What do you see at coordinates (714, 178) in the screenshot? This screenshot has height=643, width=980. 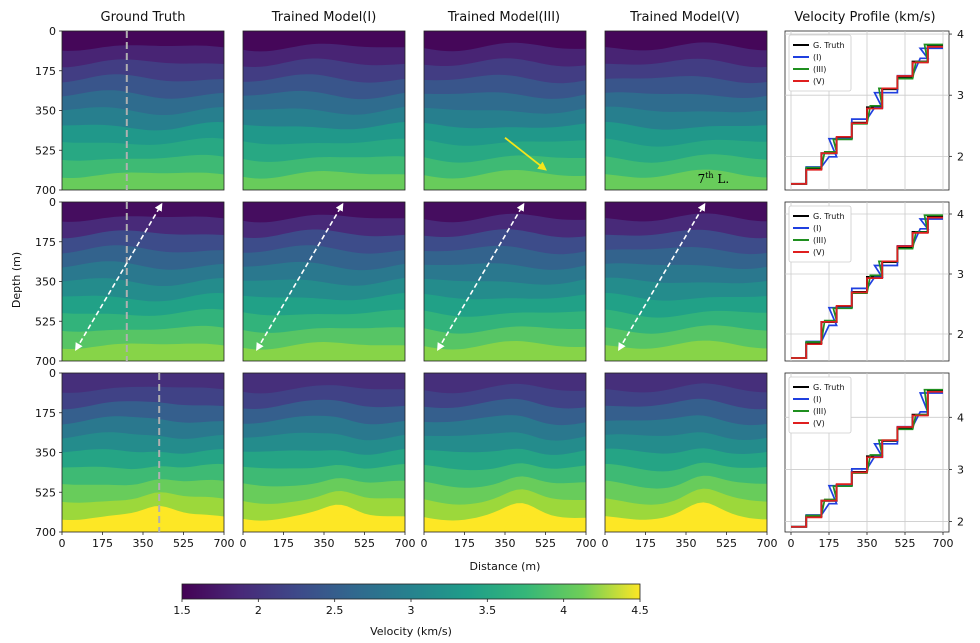 I see `layer-annotation: 7th L.` at bounding box center [714, 178].